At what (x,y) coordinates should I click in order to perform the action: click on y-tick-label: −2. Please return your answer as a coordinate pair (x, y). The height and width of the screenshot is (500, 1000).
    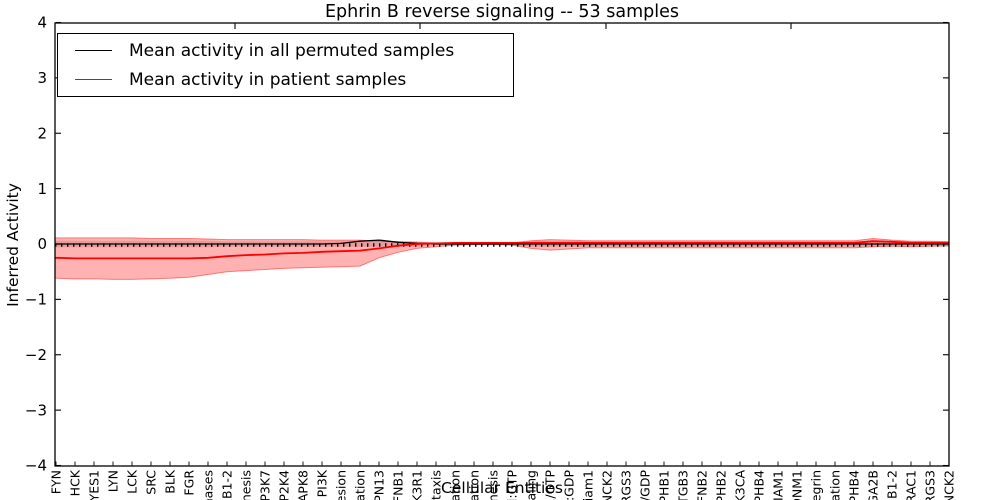
    Looking at the image, I should click on (36, 355).